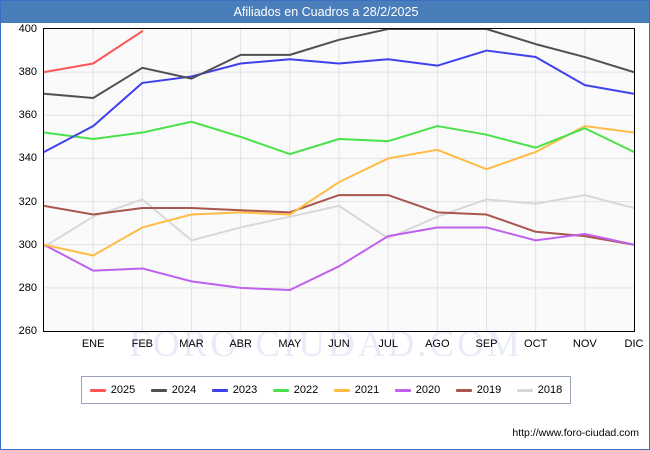  Describe the element at coordinates (388, 344) in the screenshot. I see `x-axis-tick-jul: JUL` at that location.